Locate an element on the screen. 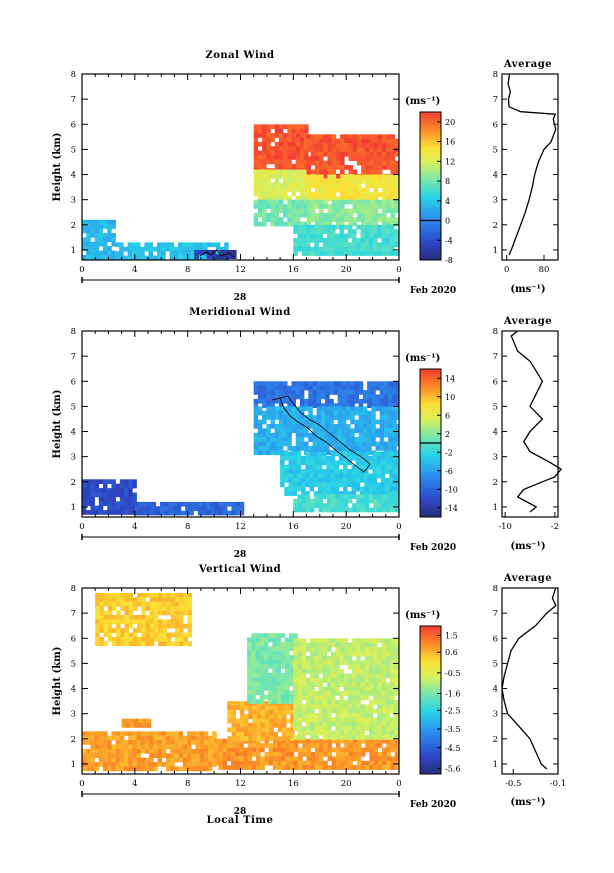 The width and height of the screenshot is (614, 873). x-tick-label: 12 is located at coordinates (240, 784).